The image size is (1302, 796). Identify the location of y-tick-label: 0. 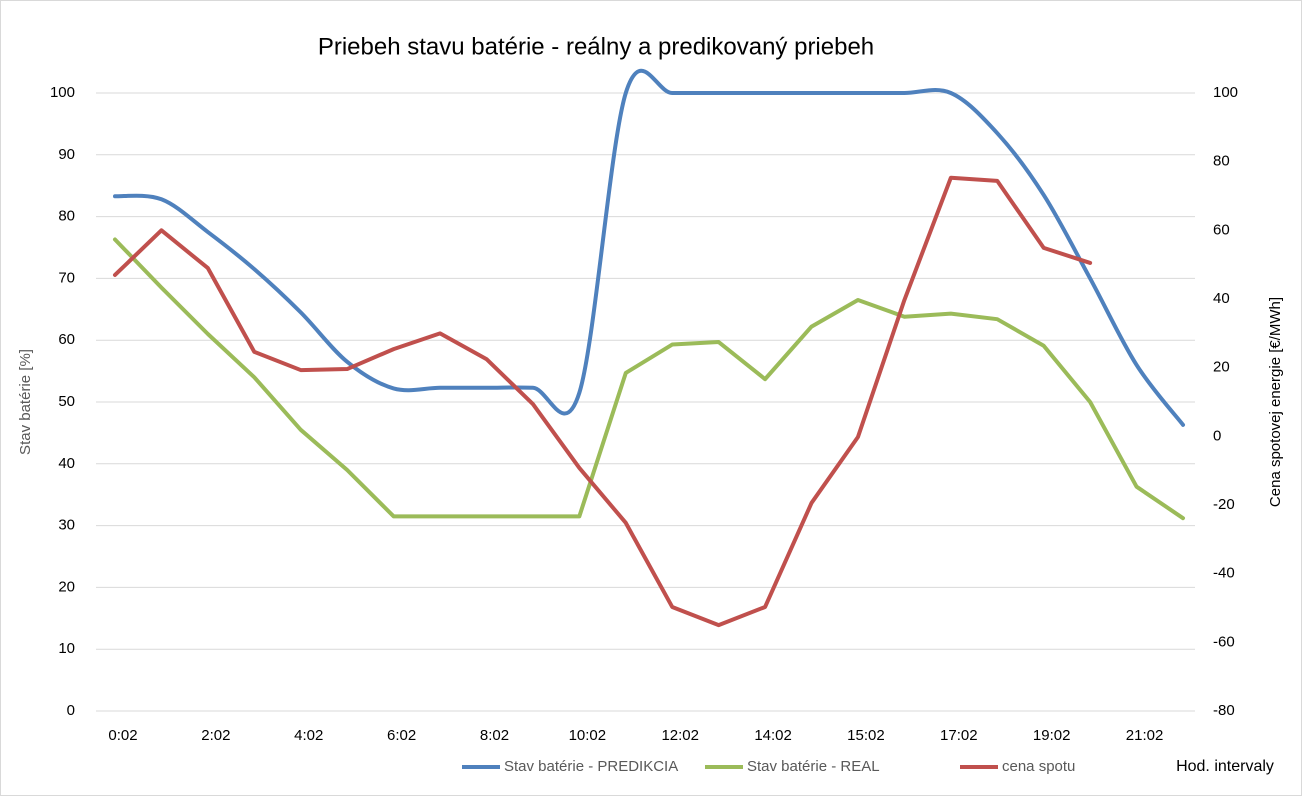
(71, 710).